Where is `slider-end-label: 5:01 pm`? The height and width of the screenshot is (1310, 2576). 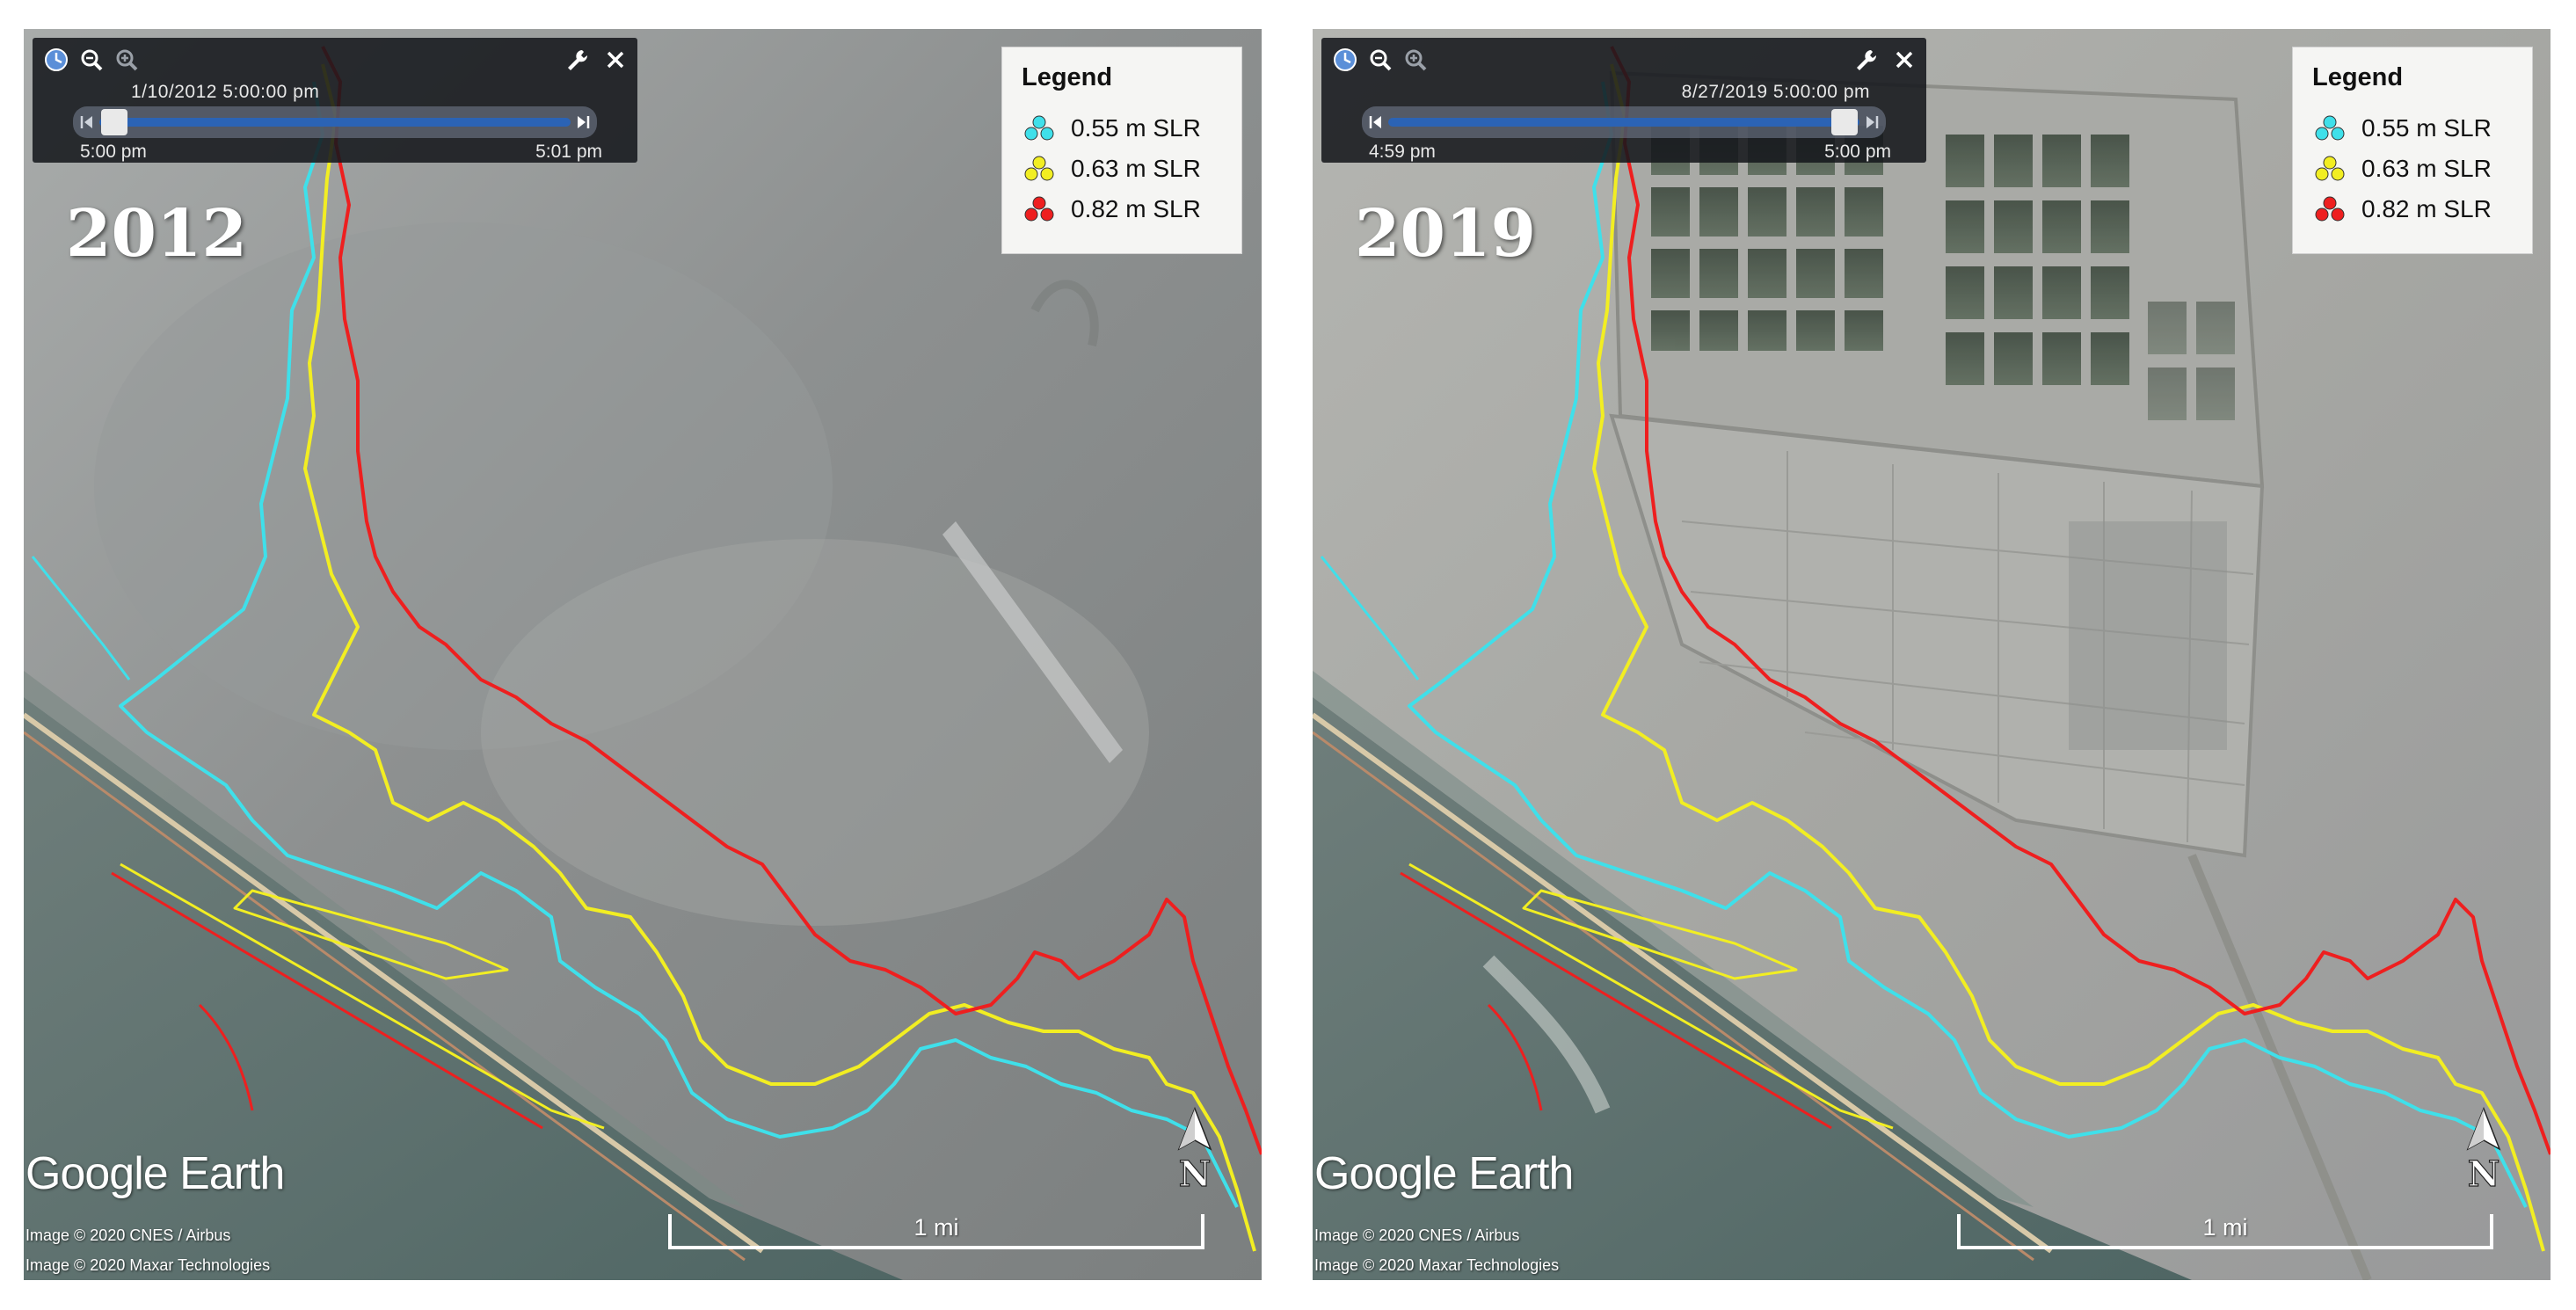 slider-end-label: 5:01 pm is located at coordinates (568, 152).